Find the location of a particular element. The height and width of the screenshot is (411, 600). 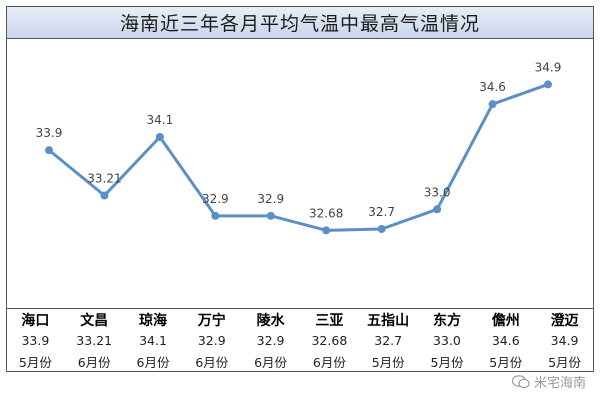

chart-title: 海南近三年各月平均气温中最高气温情况 is located at coordinates (300, 22).